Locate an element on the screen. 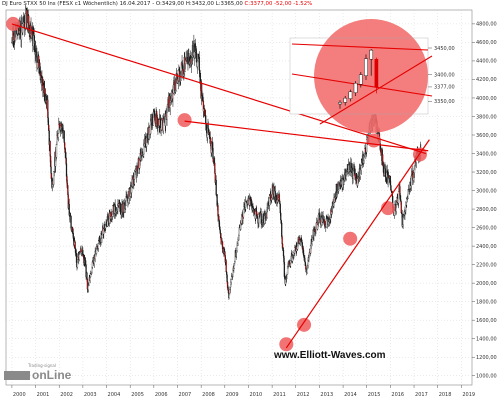 This screenshot has width=500, height=400. x-tick-label: 2008 is located at coordinates (208, 395).